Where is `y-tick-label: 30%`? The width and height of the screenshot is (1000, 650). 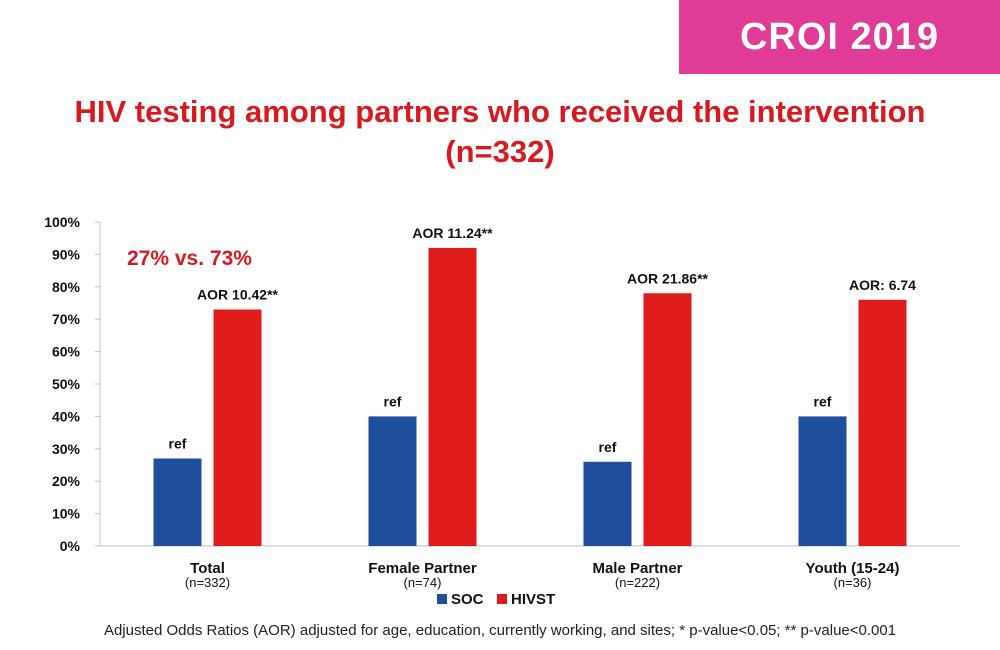 y-tick-label: 30% is located at coordinates (66, 449).